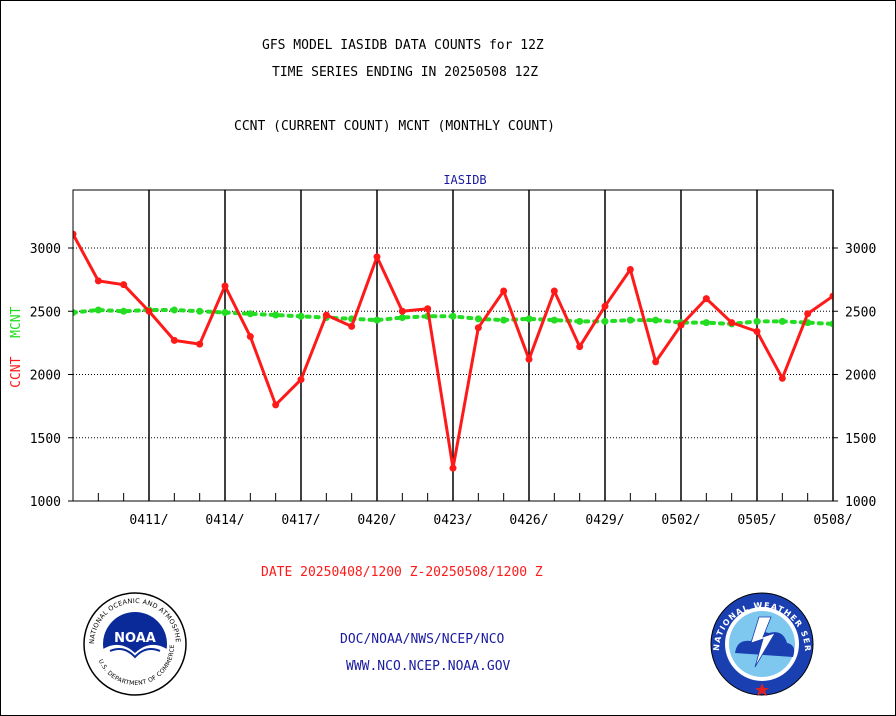 The image size is (896, 716). I want to click on chart-title-line2: TIME SERIES ENDING IN 20250508 12Z, so click(405, 72).